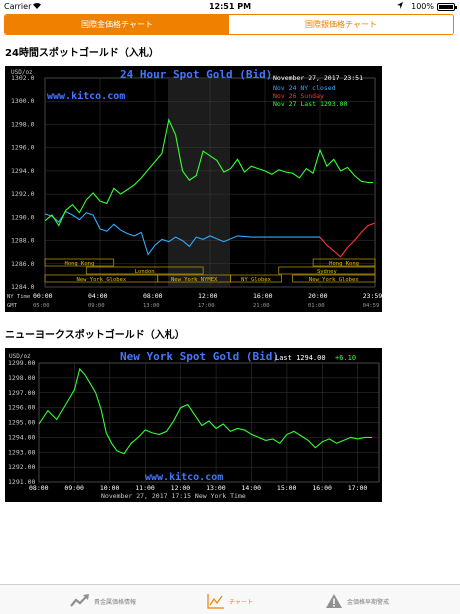  I want to click on chart-ny-y-tick-label: 1294.00, so click(21, 437).